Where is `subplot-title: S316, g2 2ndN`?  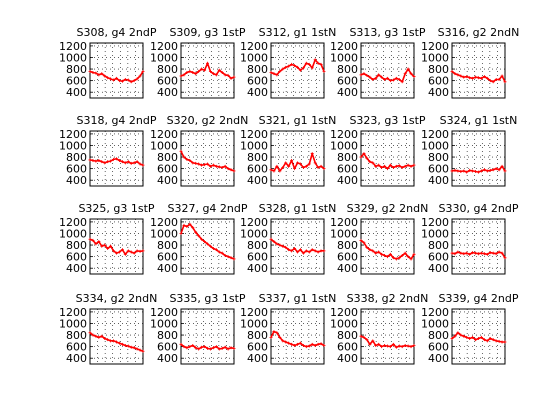
subplot-title: S316, g2 2ndN is located at coordinates (479, 32).